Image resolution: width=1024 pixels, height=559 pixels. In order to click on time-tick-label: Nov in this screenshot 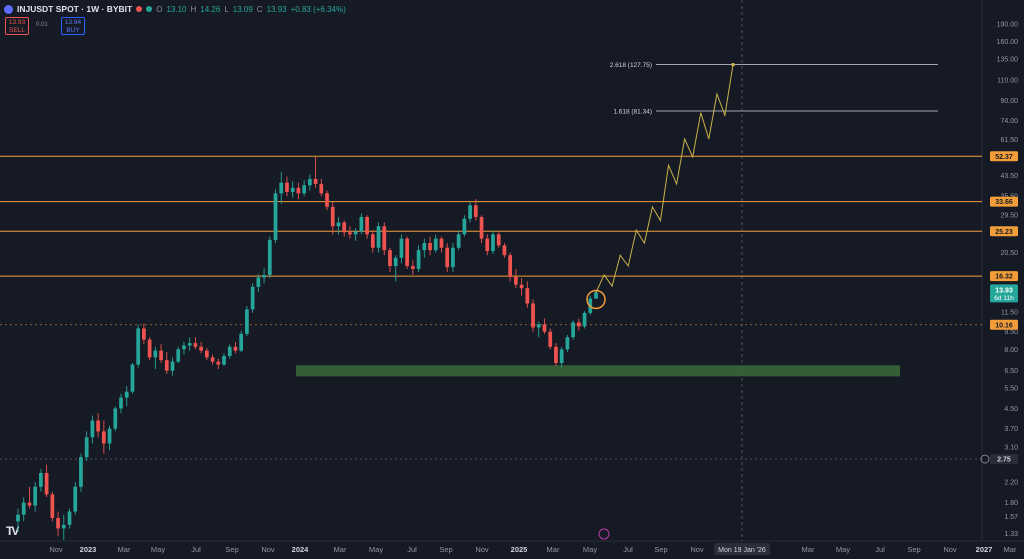, I will do `click(268, 549)`.